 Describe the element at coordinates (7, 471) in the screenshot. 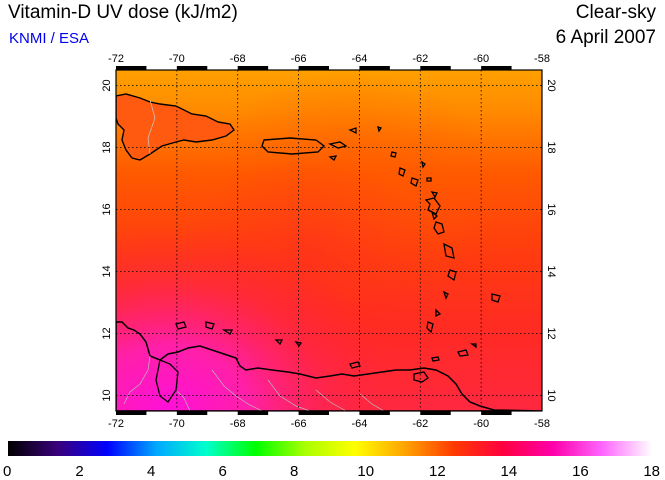

I see `colorbar-tick-label: 0` at that location.